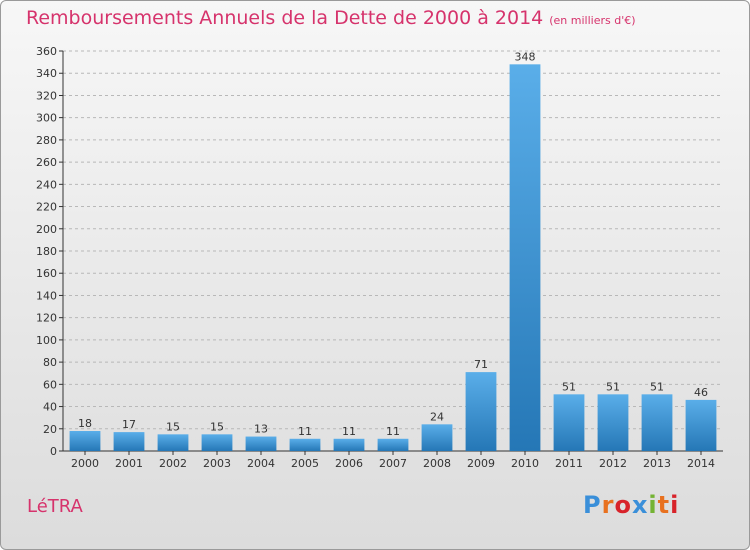 The image size is (750, 550). I want to click on y-tick-label: 260, so click(46, 162).